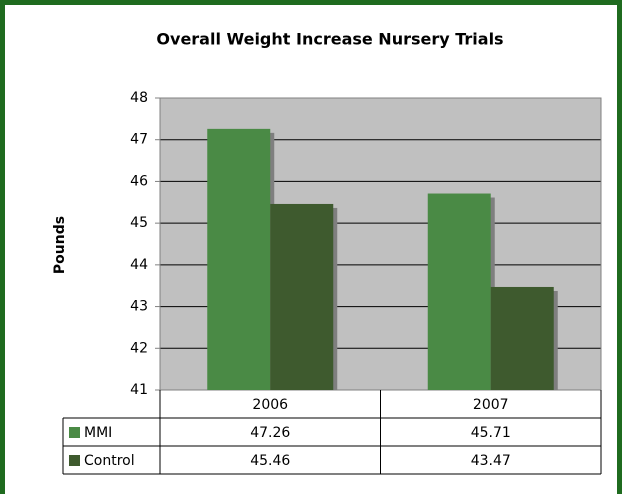 The image size is (622, 494). Describe the element at coordinates (139, 307) in the screenshot. I see `y-tick-label: 43` at that location.